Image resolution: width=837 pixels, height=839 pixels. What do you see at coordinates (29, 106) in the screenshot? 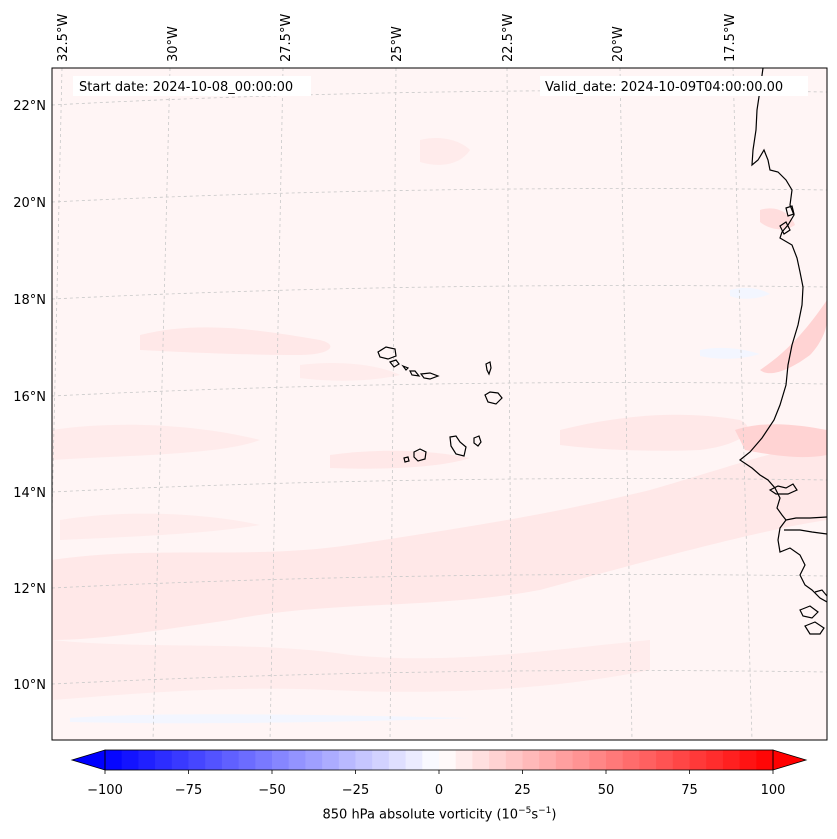
I see `lat-tick-label: 22°N` at bounding box center [29, 106].